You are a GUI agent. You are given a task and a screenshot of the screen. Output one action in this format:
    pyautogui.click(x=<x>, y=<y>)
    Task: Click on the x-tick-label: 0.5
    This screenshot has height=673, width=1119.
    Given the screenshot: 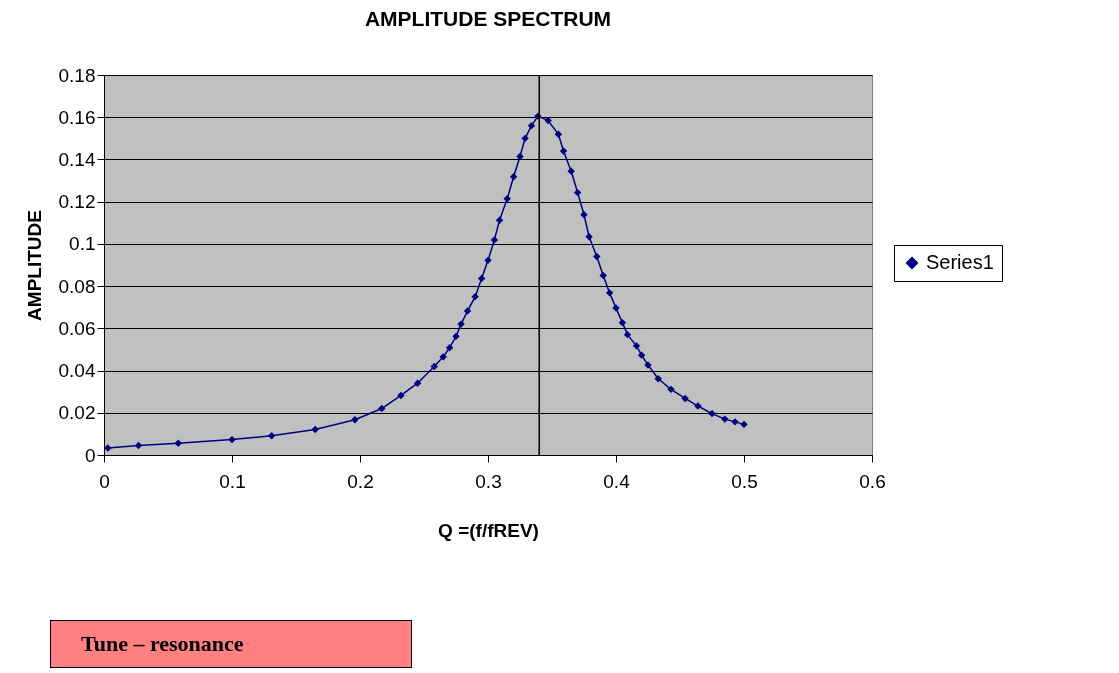 What is the action you would take?
    pyautogui.click(x=744, y=481)
    